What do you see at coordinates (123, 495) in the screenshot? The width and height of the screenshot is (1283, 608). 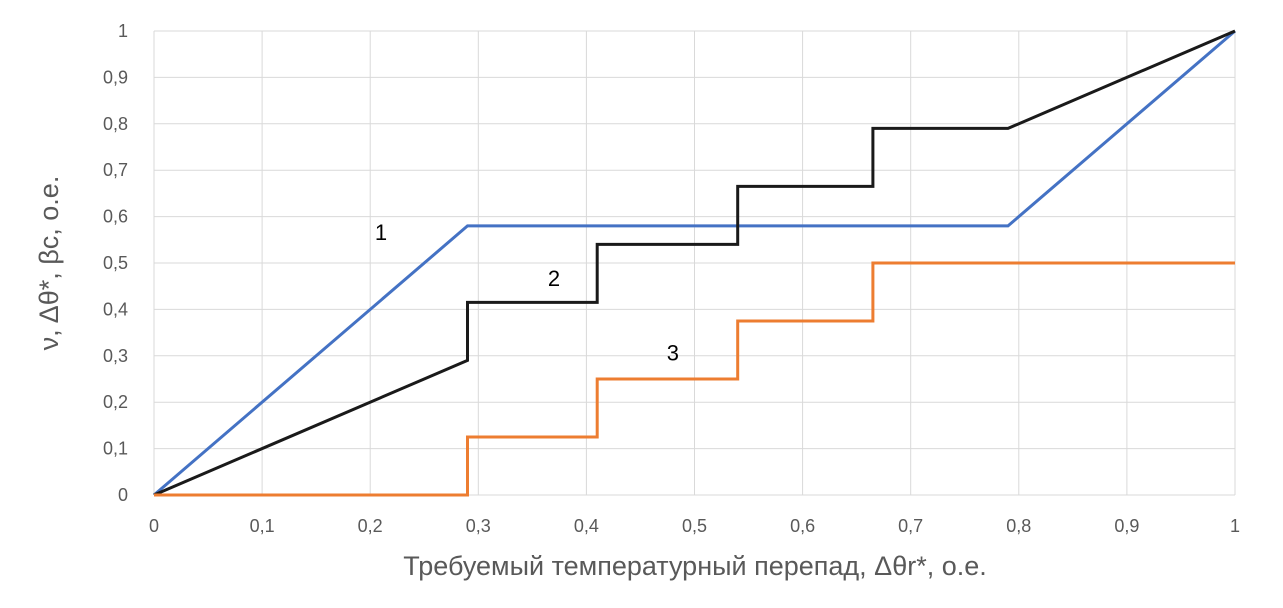 I see `y-tick-label: 0` at bounding box center [123, 495].